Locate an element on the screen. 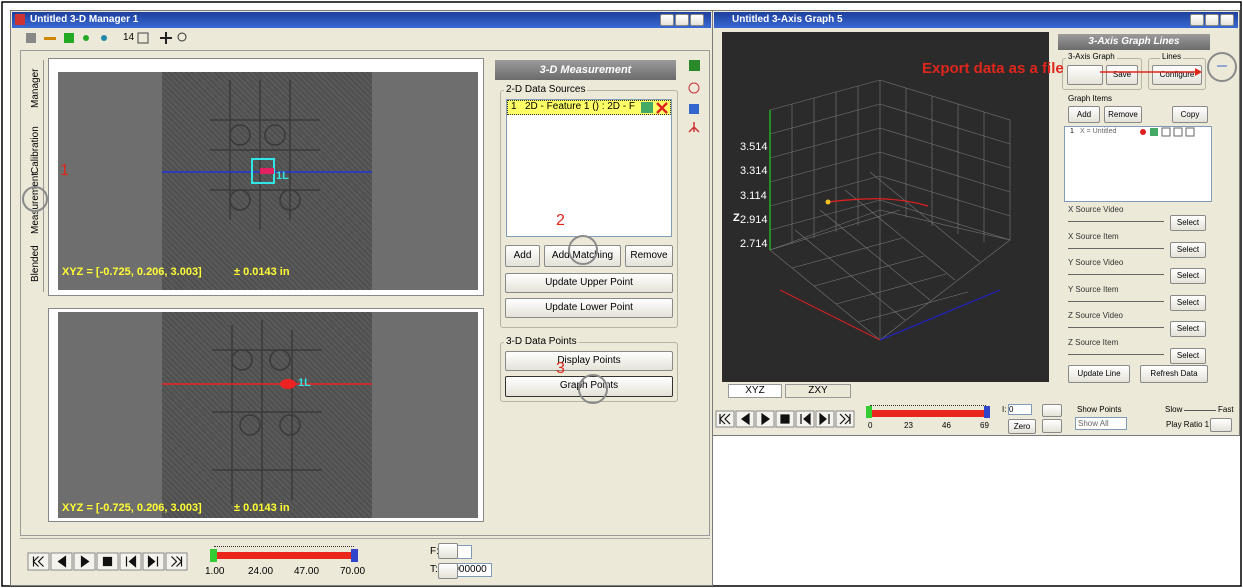 The height and width of the screenshot is (588, 1243). button: Configure is located at coordinates (1177, 75).